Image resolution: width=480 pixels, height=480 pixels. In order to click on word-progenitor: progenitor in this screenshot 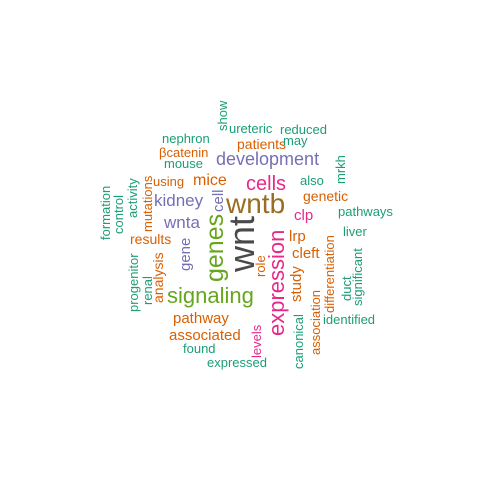, I will do `click(133, 282)`.